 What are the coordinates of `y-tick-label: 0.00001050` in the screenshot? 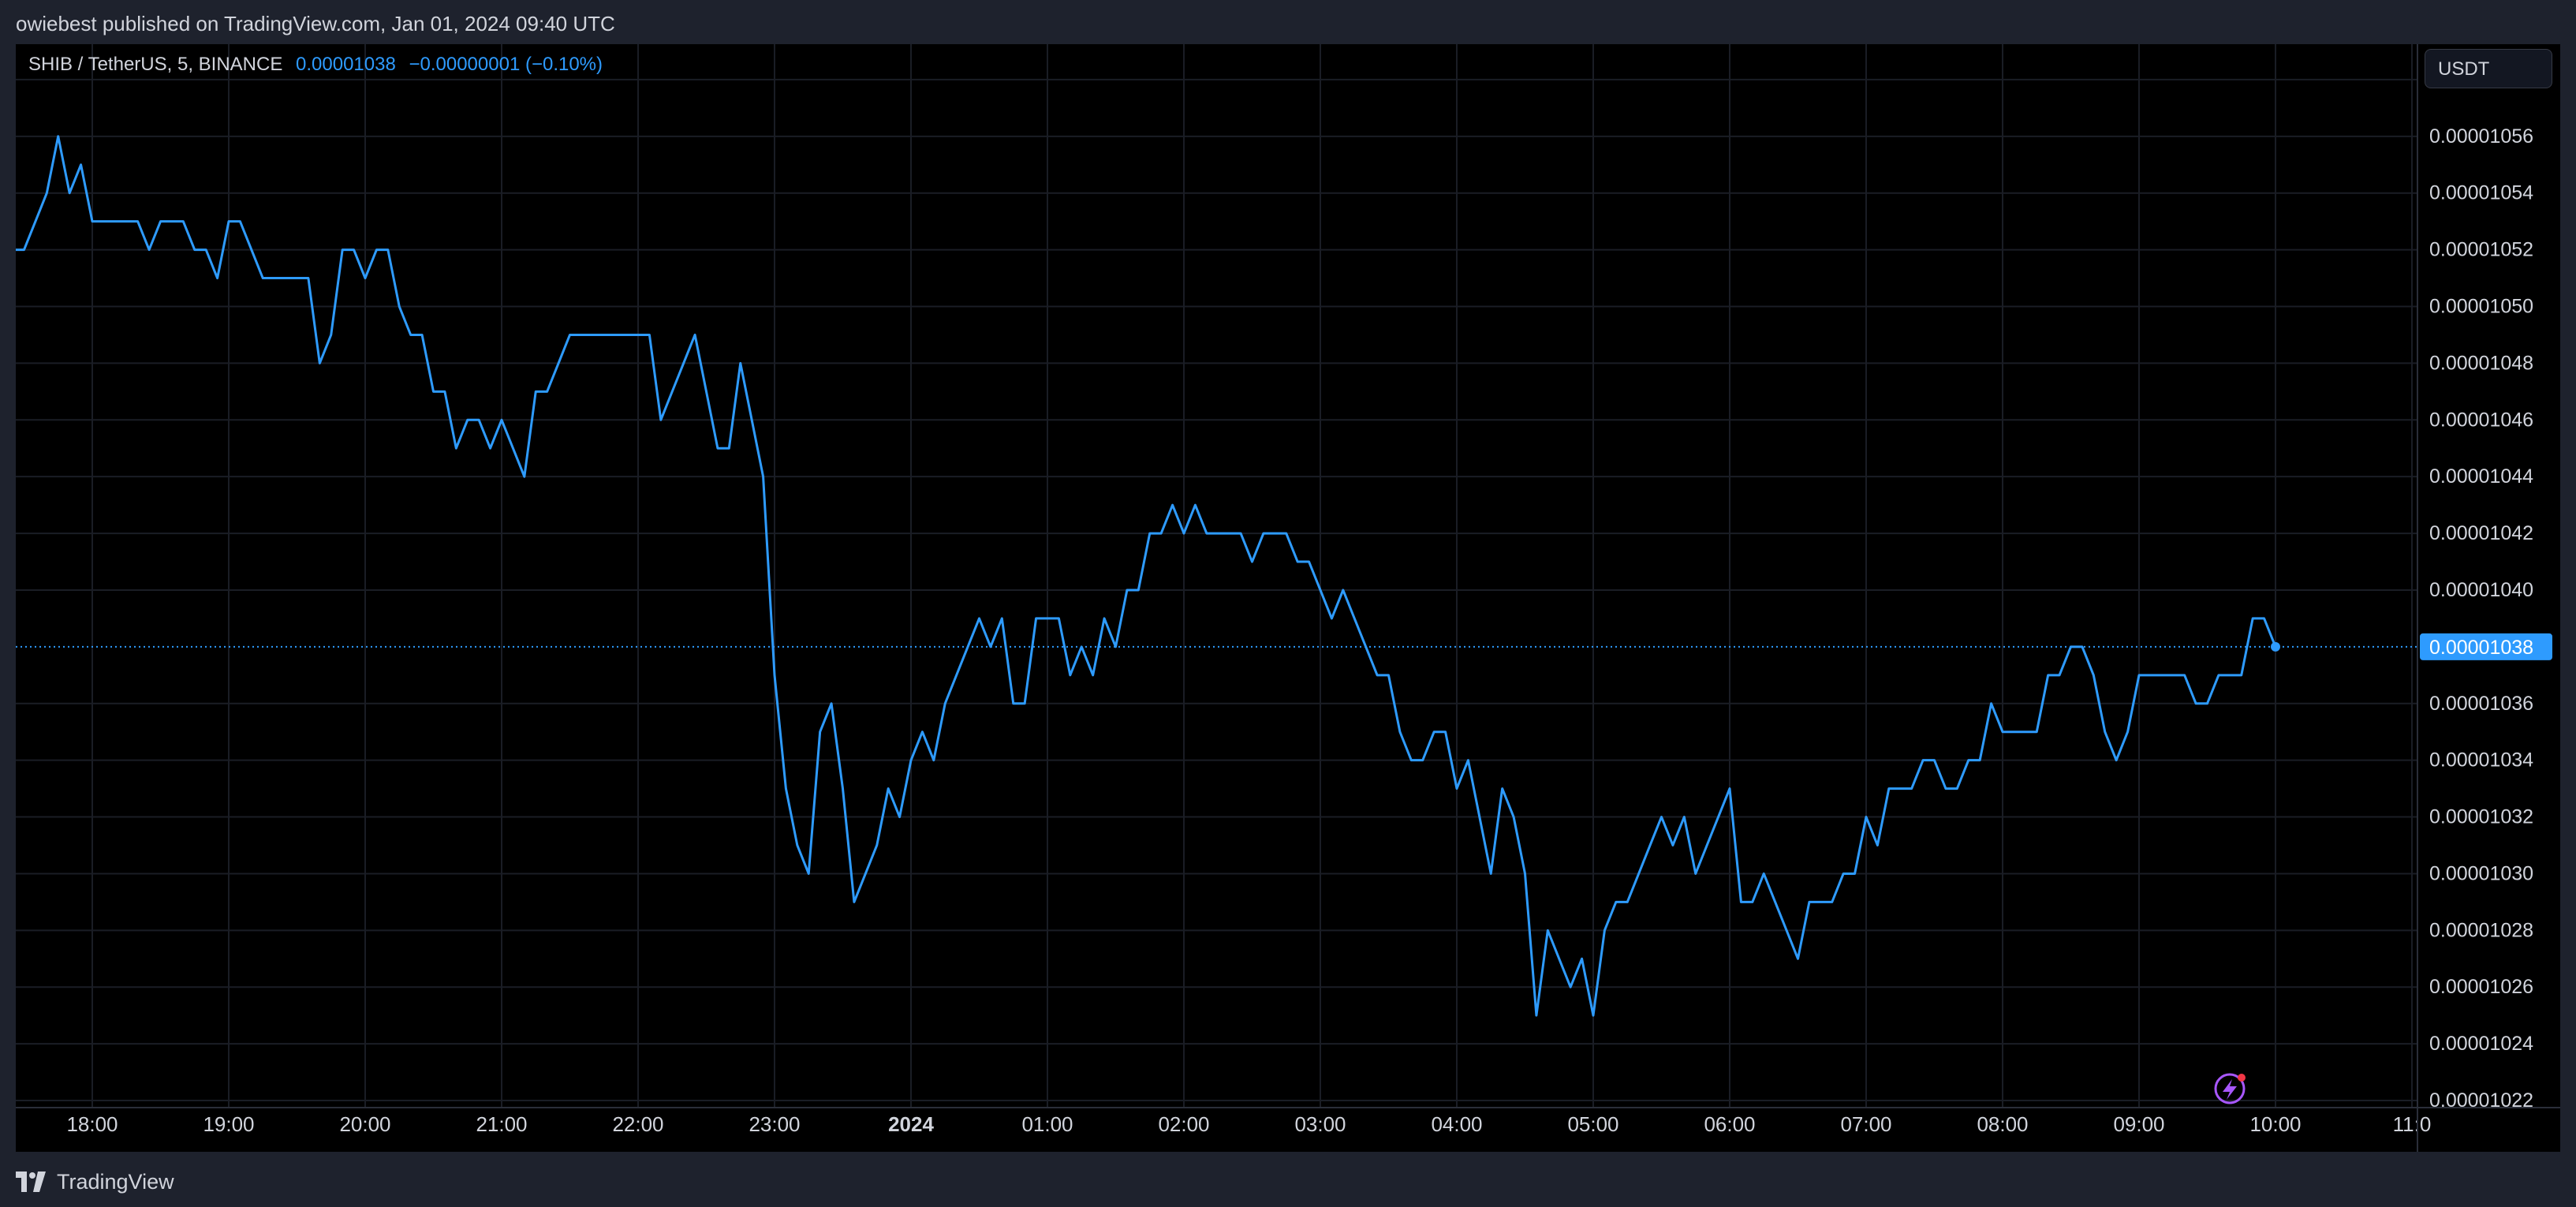 It's located at (2481, 307).